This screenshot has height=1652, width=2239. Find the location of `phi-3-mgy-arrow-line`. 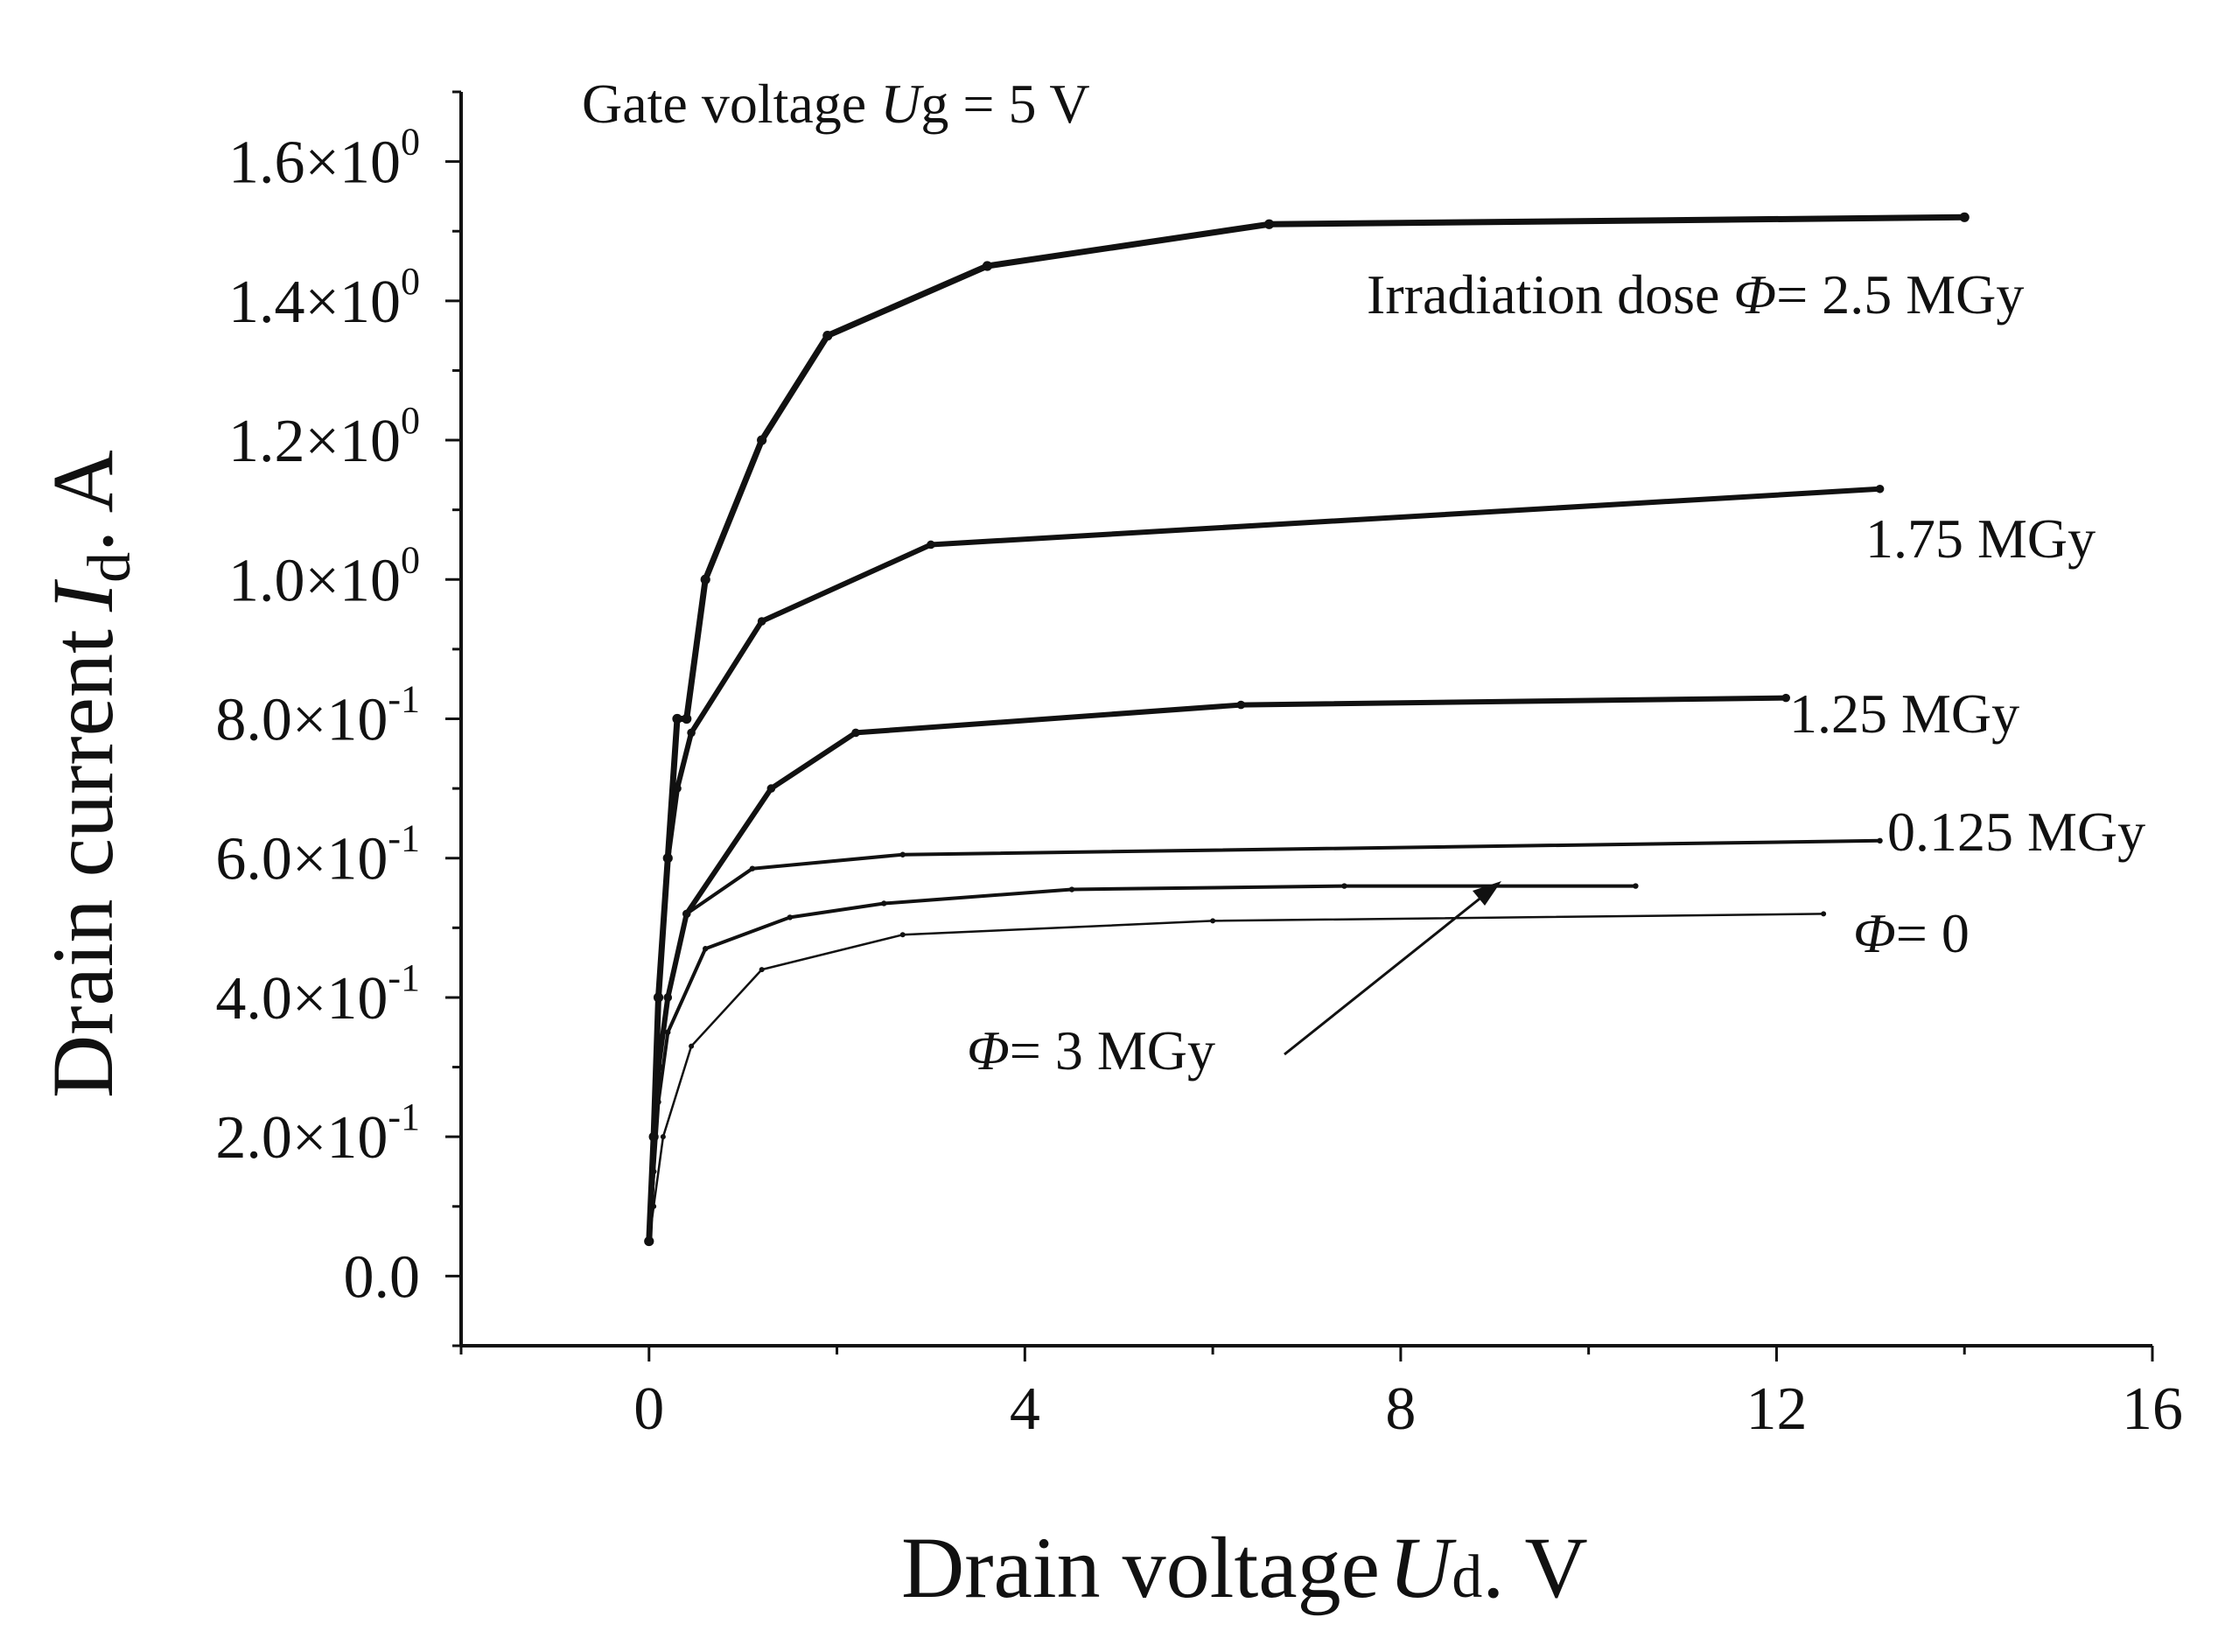

phi-3-mgy-arrow-line is located at coordinates (1386, 973).